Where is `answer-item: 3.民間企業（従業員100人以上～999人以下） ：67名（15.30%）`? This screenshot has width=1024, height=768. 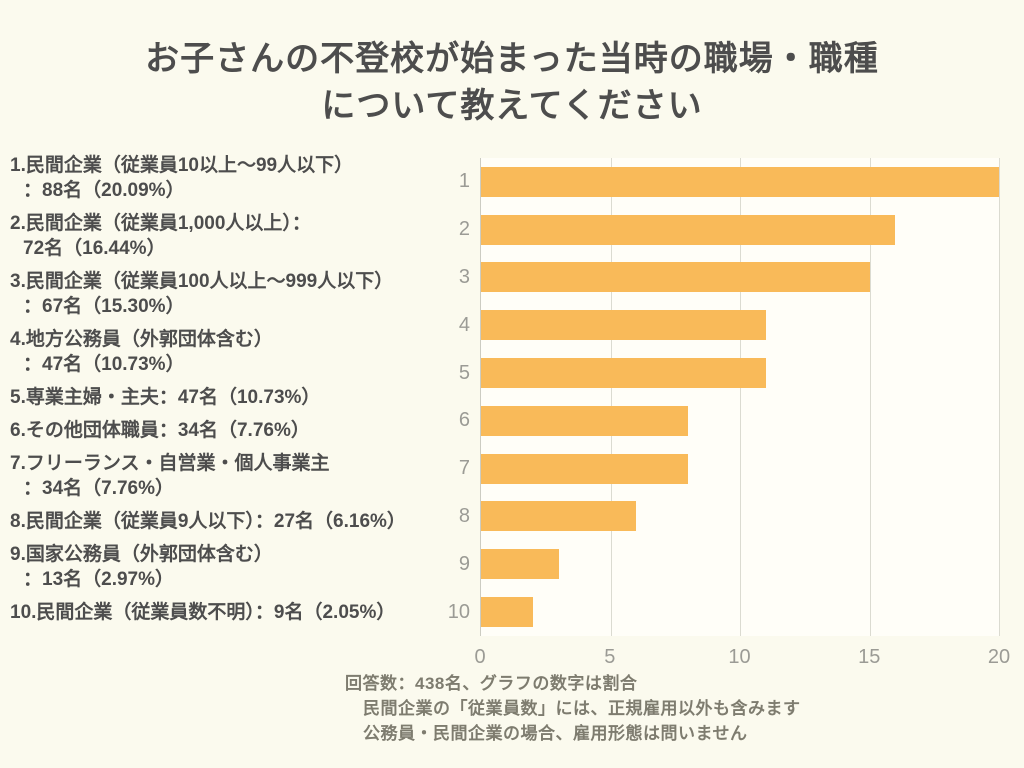
answer-item: 3.民間企業（従業員100人以上～999人以下） ：67名（15.30%） is located at coordinates (240, 294).